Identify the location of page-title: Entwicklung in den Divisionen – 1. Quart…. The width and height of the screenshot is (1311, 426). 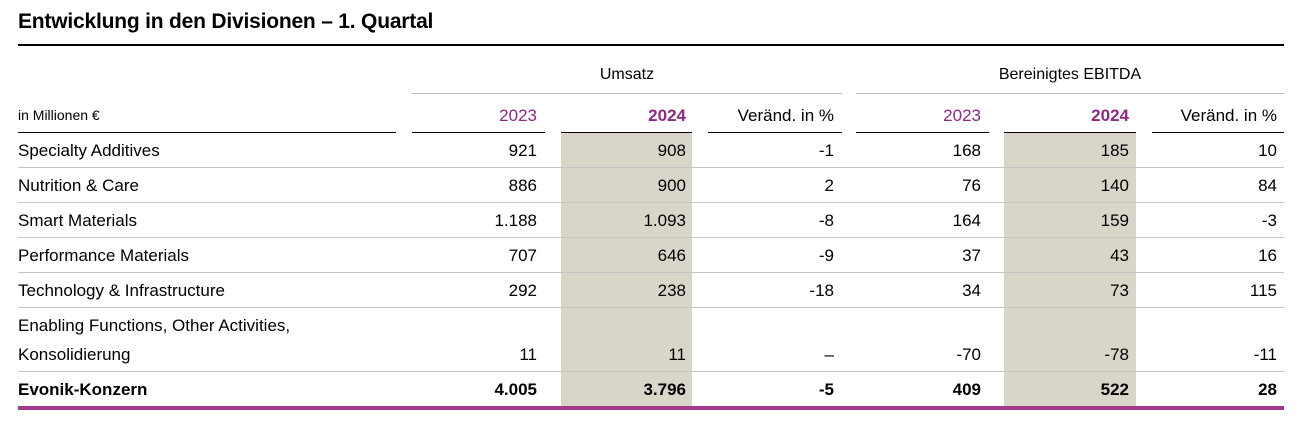
(226, 21).